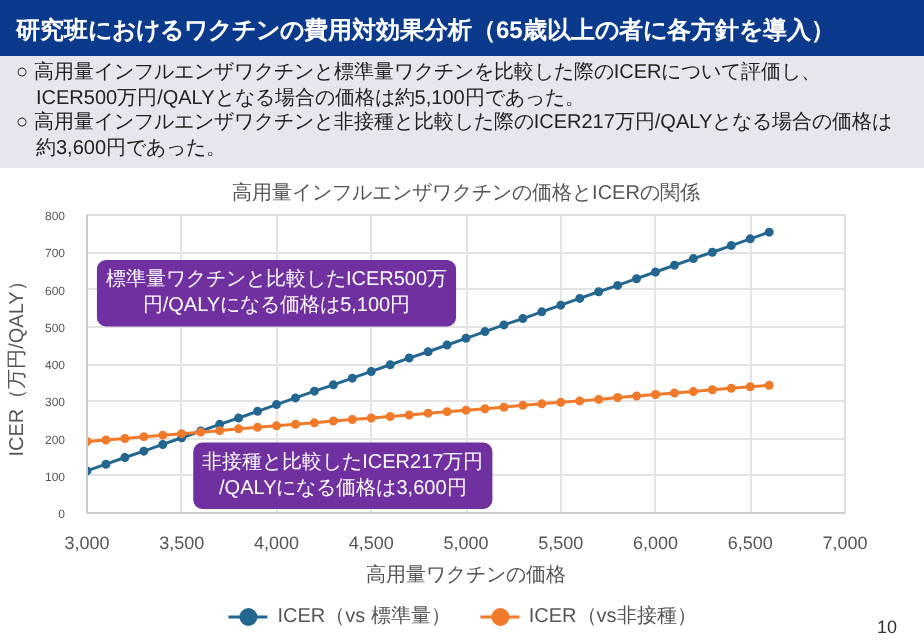  I want to click on x-tick-label: 3,500, so click(182, 543).